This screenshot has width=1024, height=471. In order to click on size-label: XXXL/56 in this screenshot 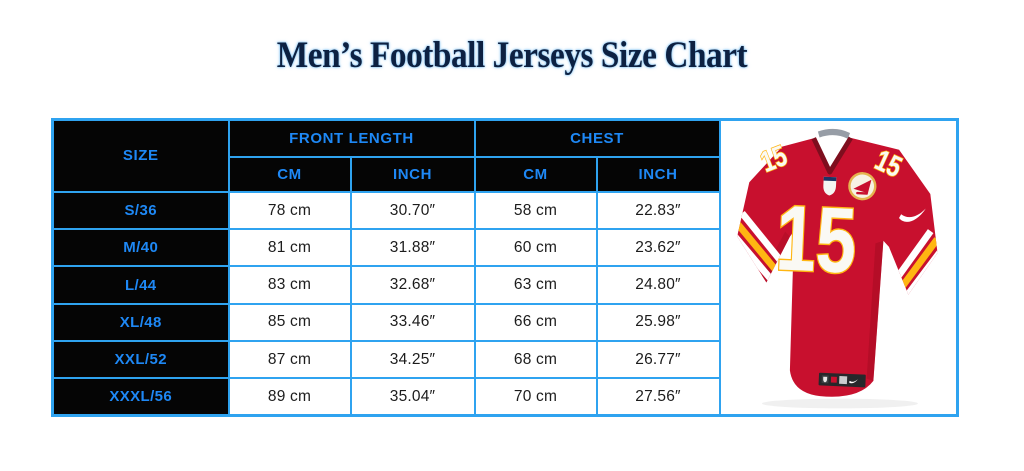, I will do `click(140, 397)`.